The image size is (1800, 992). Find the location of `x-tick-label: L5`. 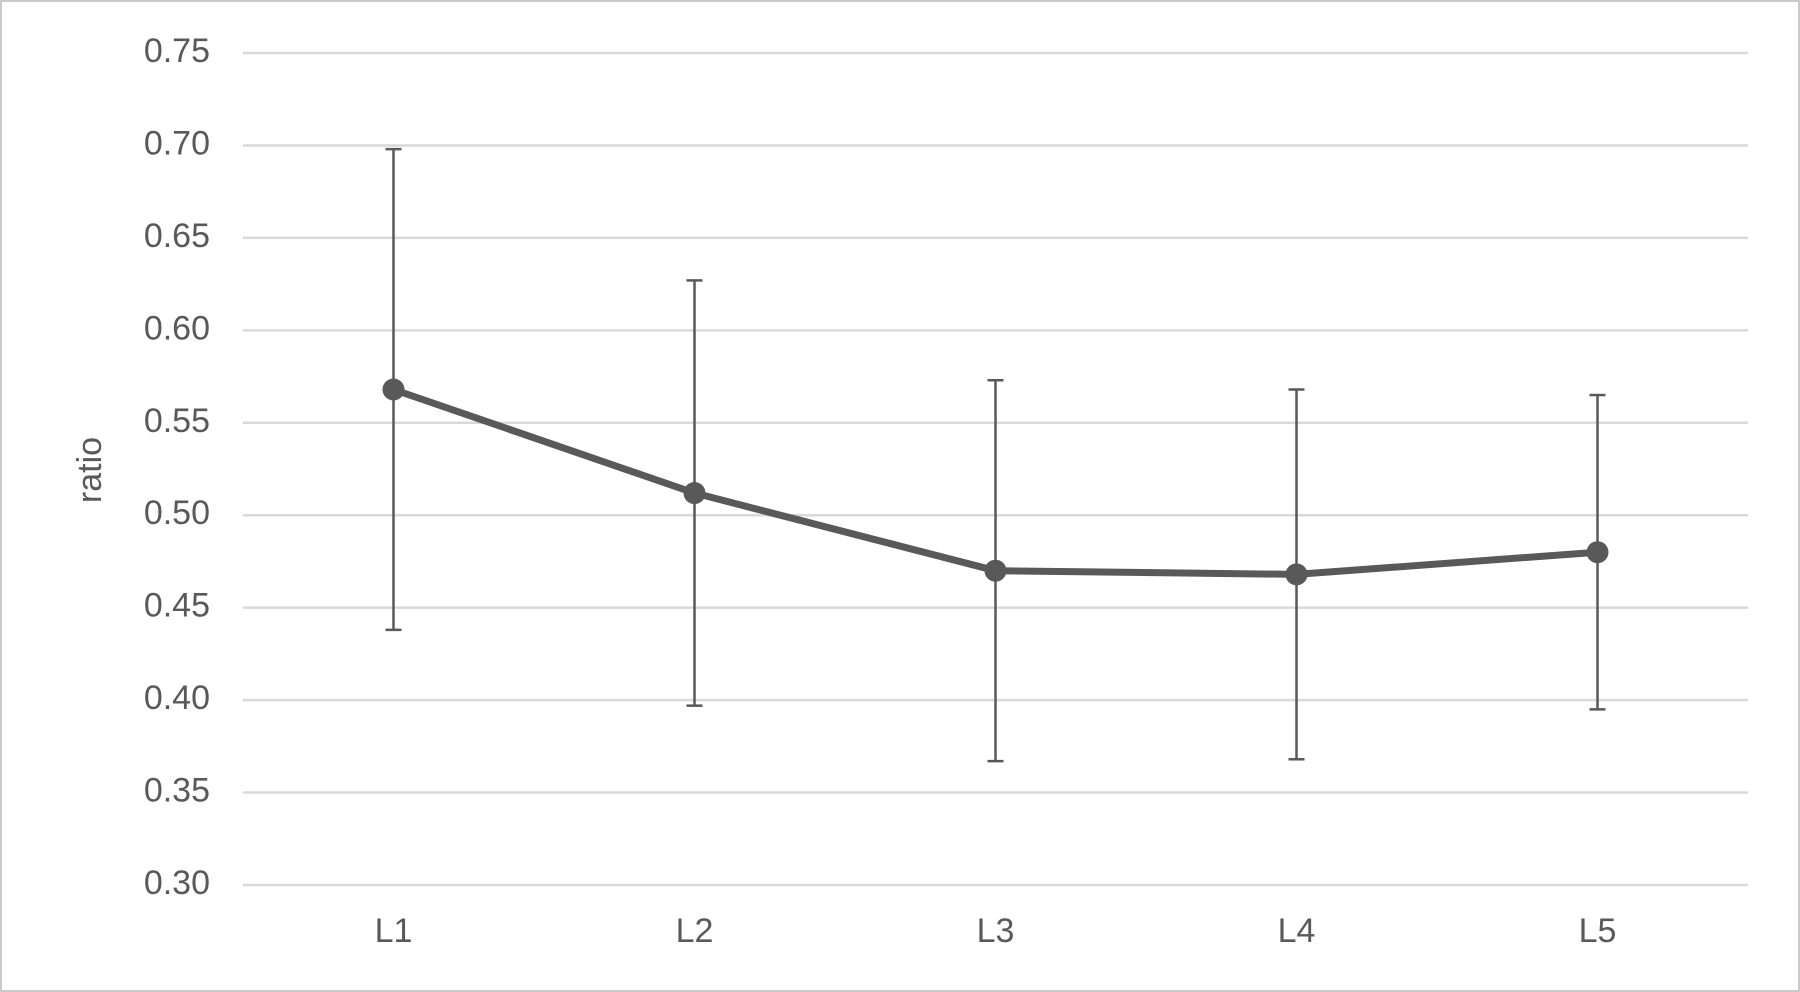

x-tick-label: L5 is located at coordinates (1598, 931).